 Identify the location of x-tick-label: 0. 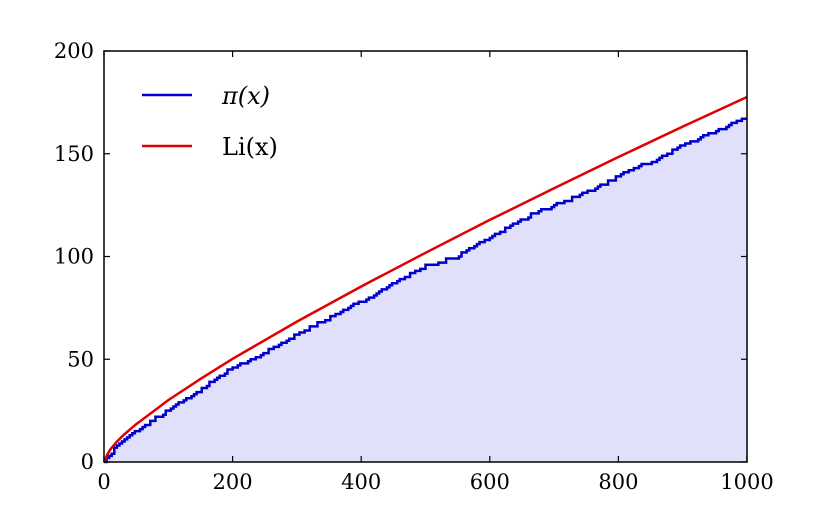
(103, 482).